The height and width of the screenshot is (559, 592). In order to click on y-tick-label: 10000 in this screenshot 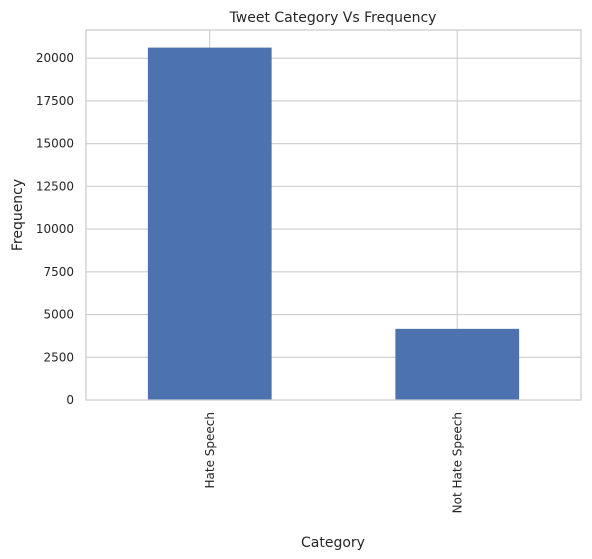, I will do `click(55, 229)`.